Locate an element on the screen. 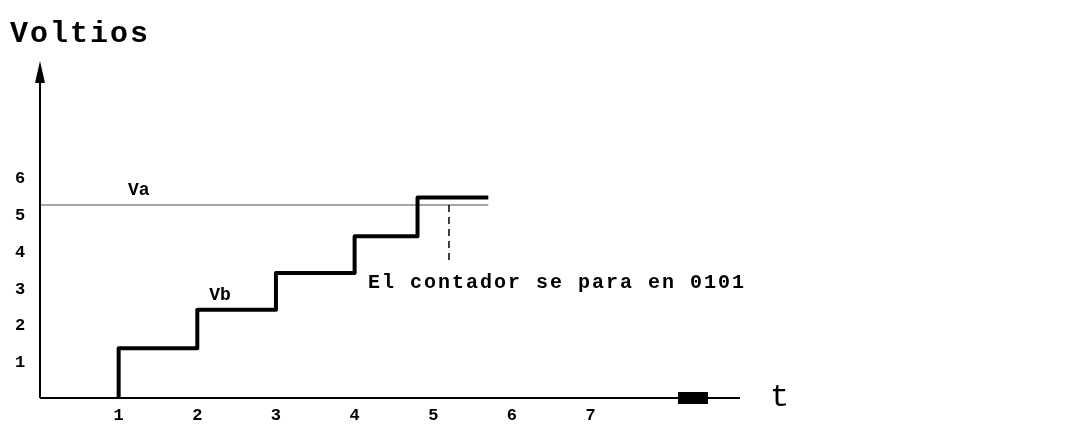 The image size is (1072, 424). y-tick-label: 6 is located at coordinates (20, 179).